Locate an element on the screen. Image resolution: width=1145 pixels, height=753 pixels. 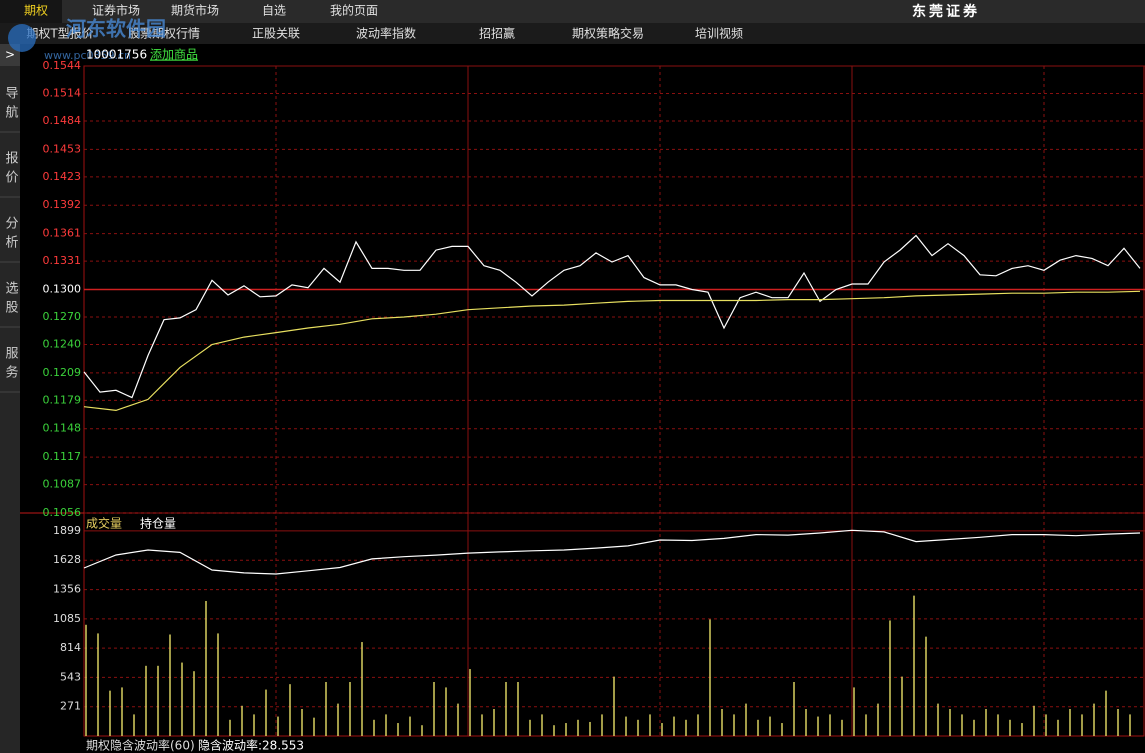
y-tick-label: 0.1209 is located at coordinates (62, 372).